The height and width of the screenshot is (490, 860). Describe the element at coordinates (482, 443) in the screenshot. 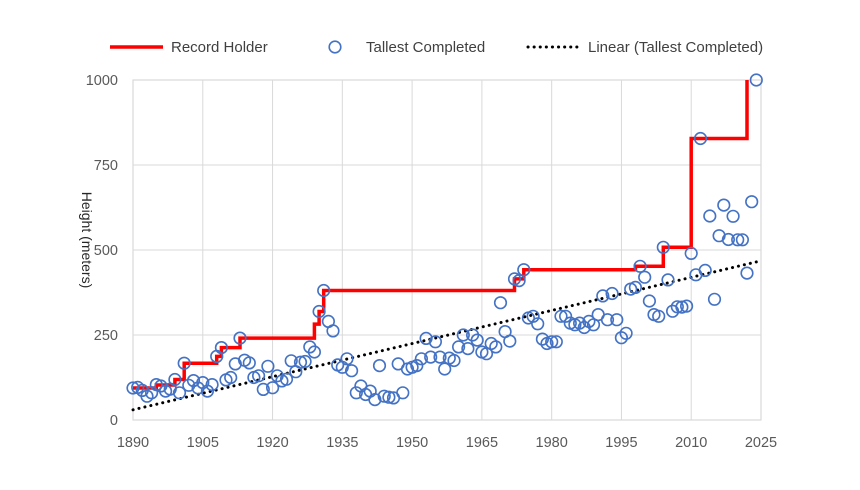

I see `x-tick-label: 1965` at that location.